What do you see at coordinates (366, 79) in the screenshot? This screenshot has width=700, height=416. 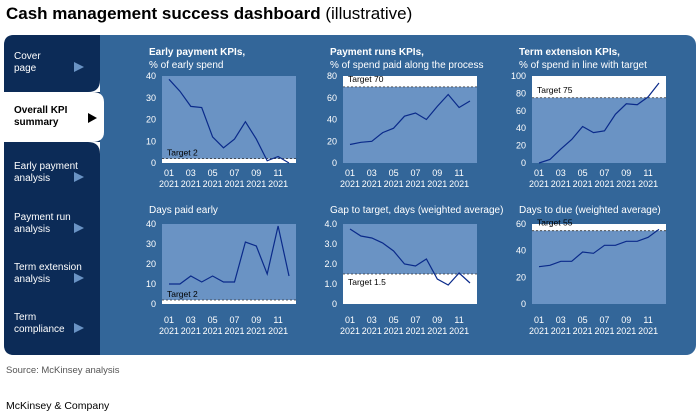 I see `target-label: Target 70` at bounding box center [366, 79].